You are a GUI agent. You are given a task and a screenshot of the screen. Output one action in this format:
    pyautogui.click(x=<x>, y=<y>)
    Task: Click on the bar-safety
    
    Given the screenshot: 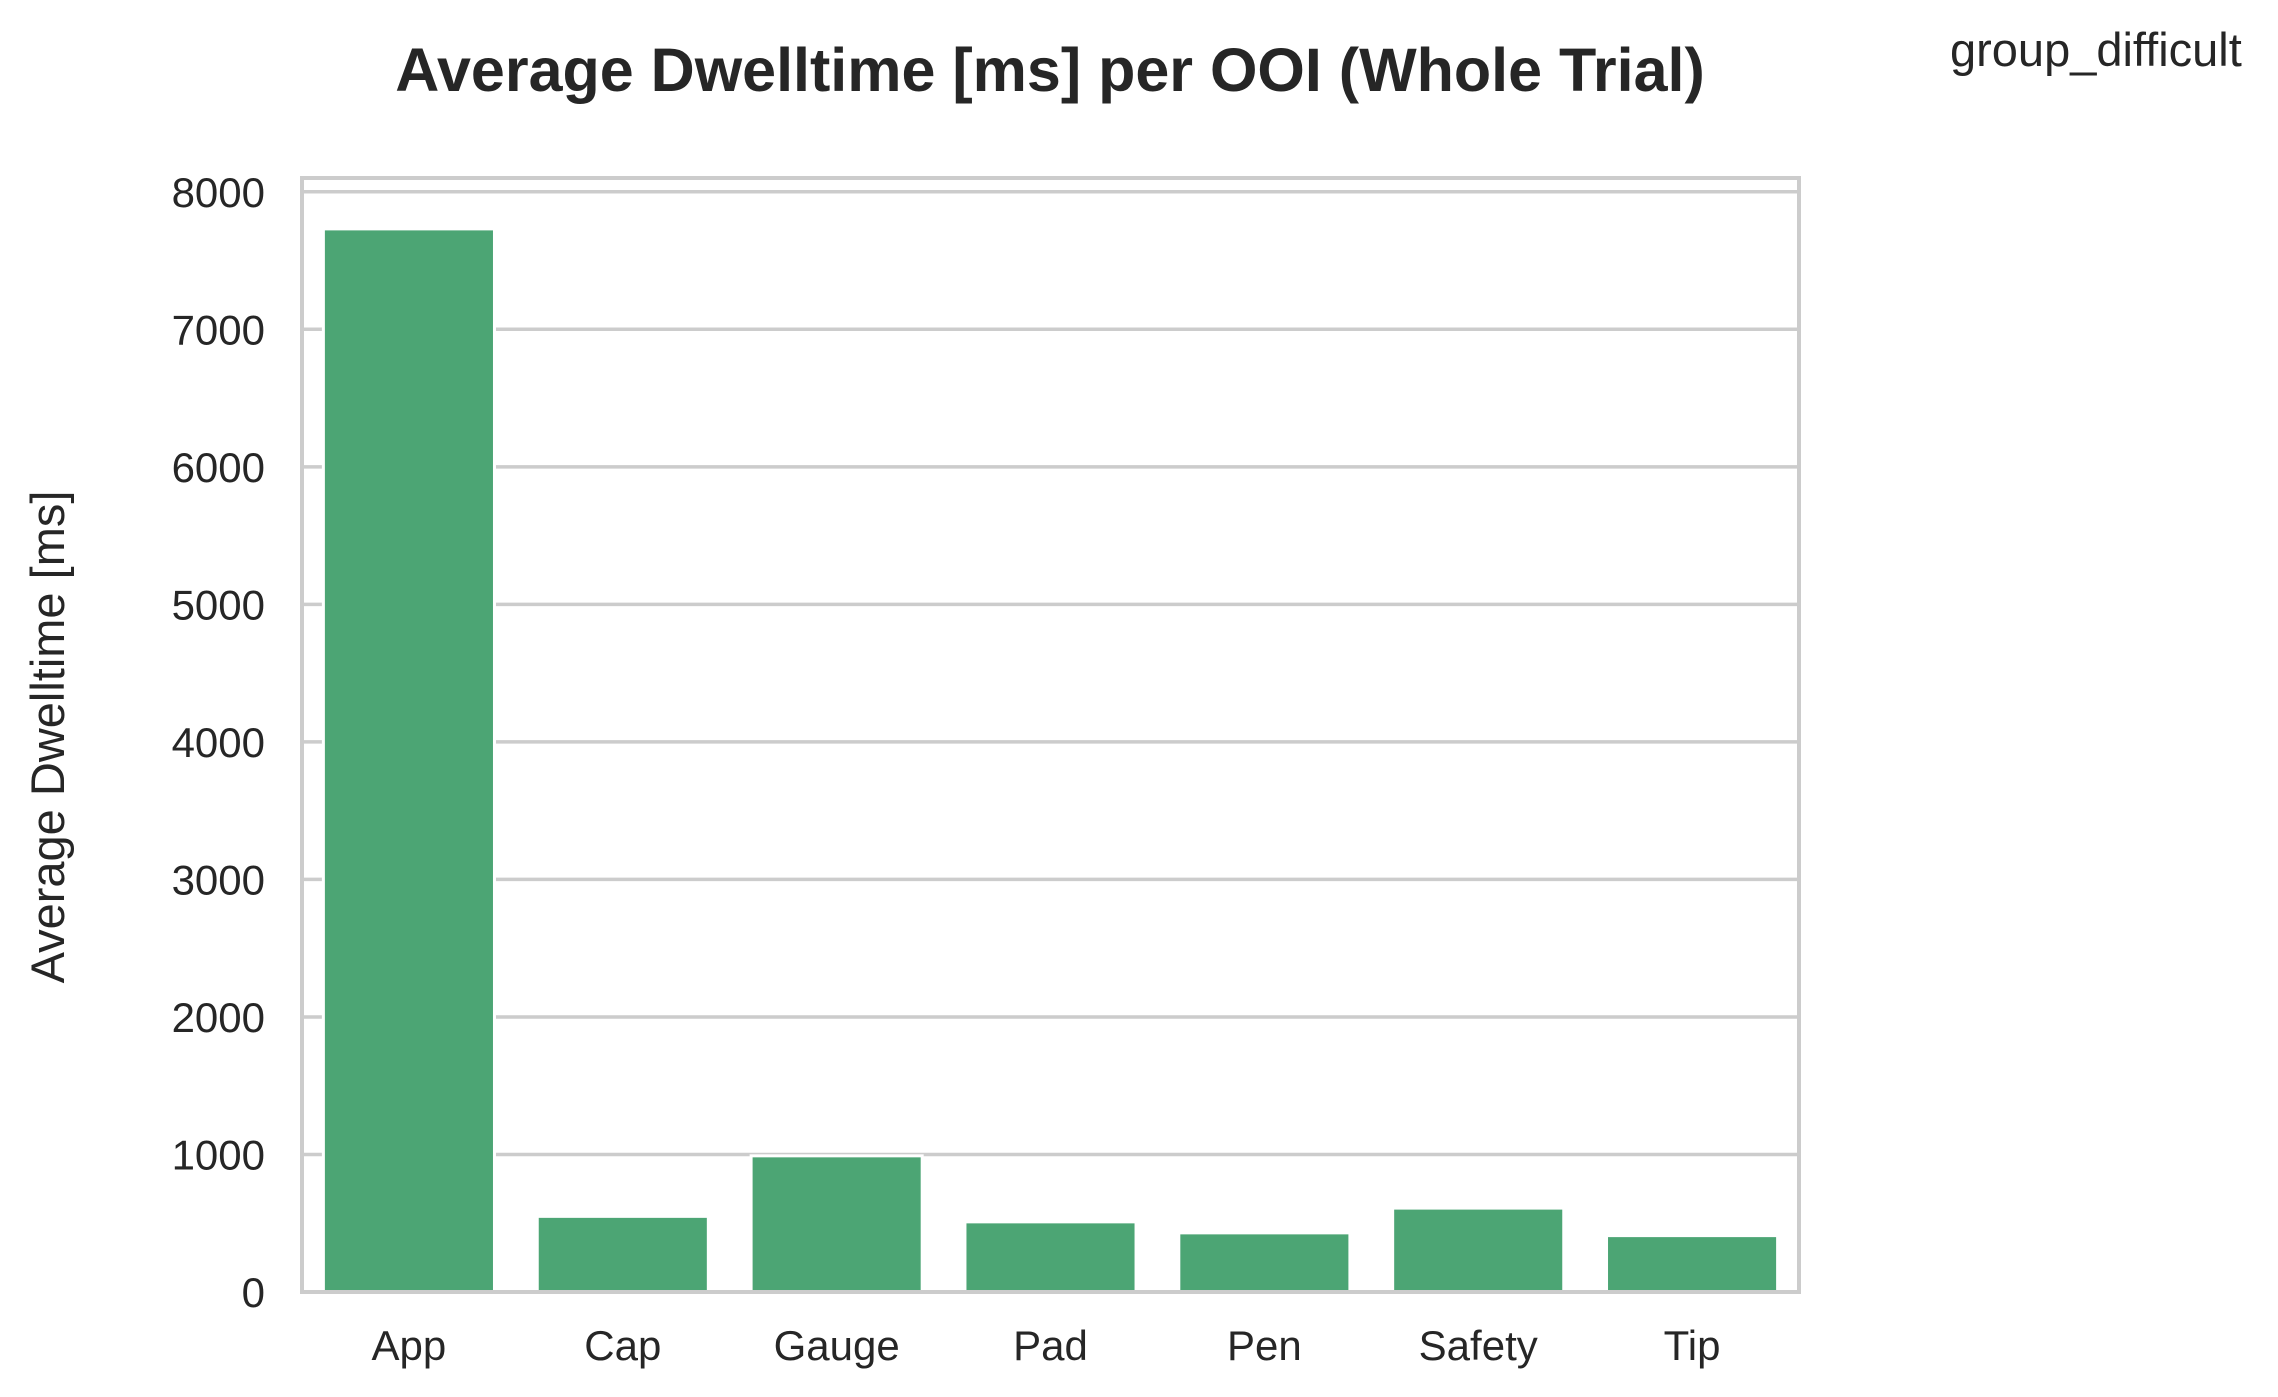 What is the action you would take?
    pyautogui.click(x=1478, y=1250)
    